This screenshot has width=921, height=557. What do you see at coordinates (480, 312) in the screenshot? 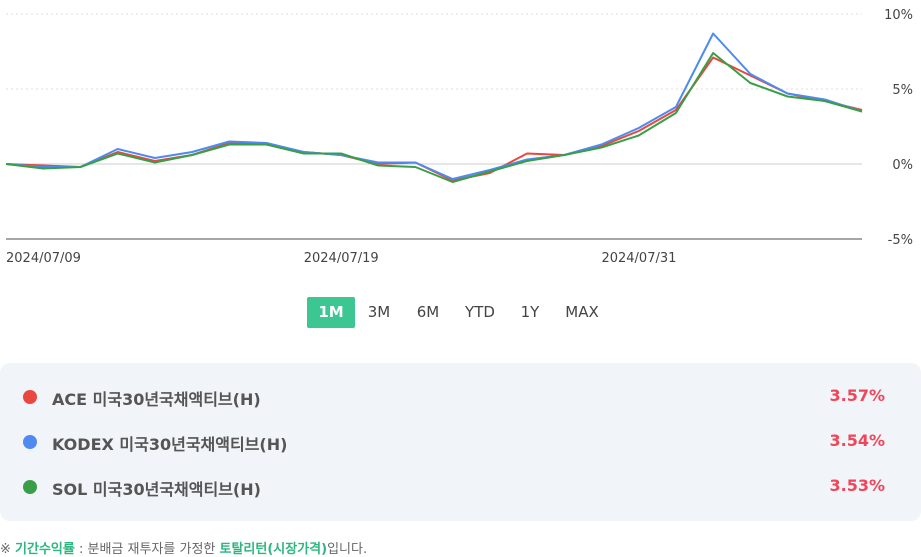
I see `period-button: YTD` at bounding box center [480, 312].